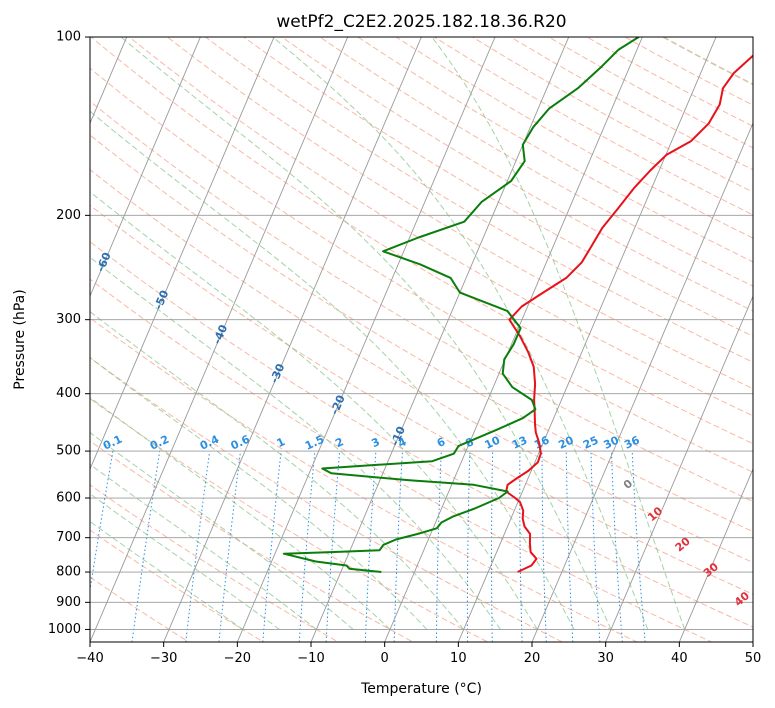 The width and height of the screenshot is (775, 708). Describe the element at coordinates (68, 393) in the screenshot. I see `y-tick-label: 400` at that location.